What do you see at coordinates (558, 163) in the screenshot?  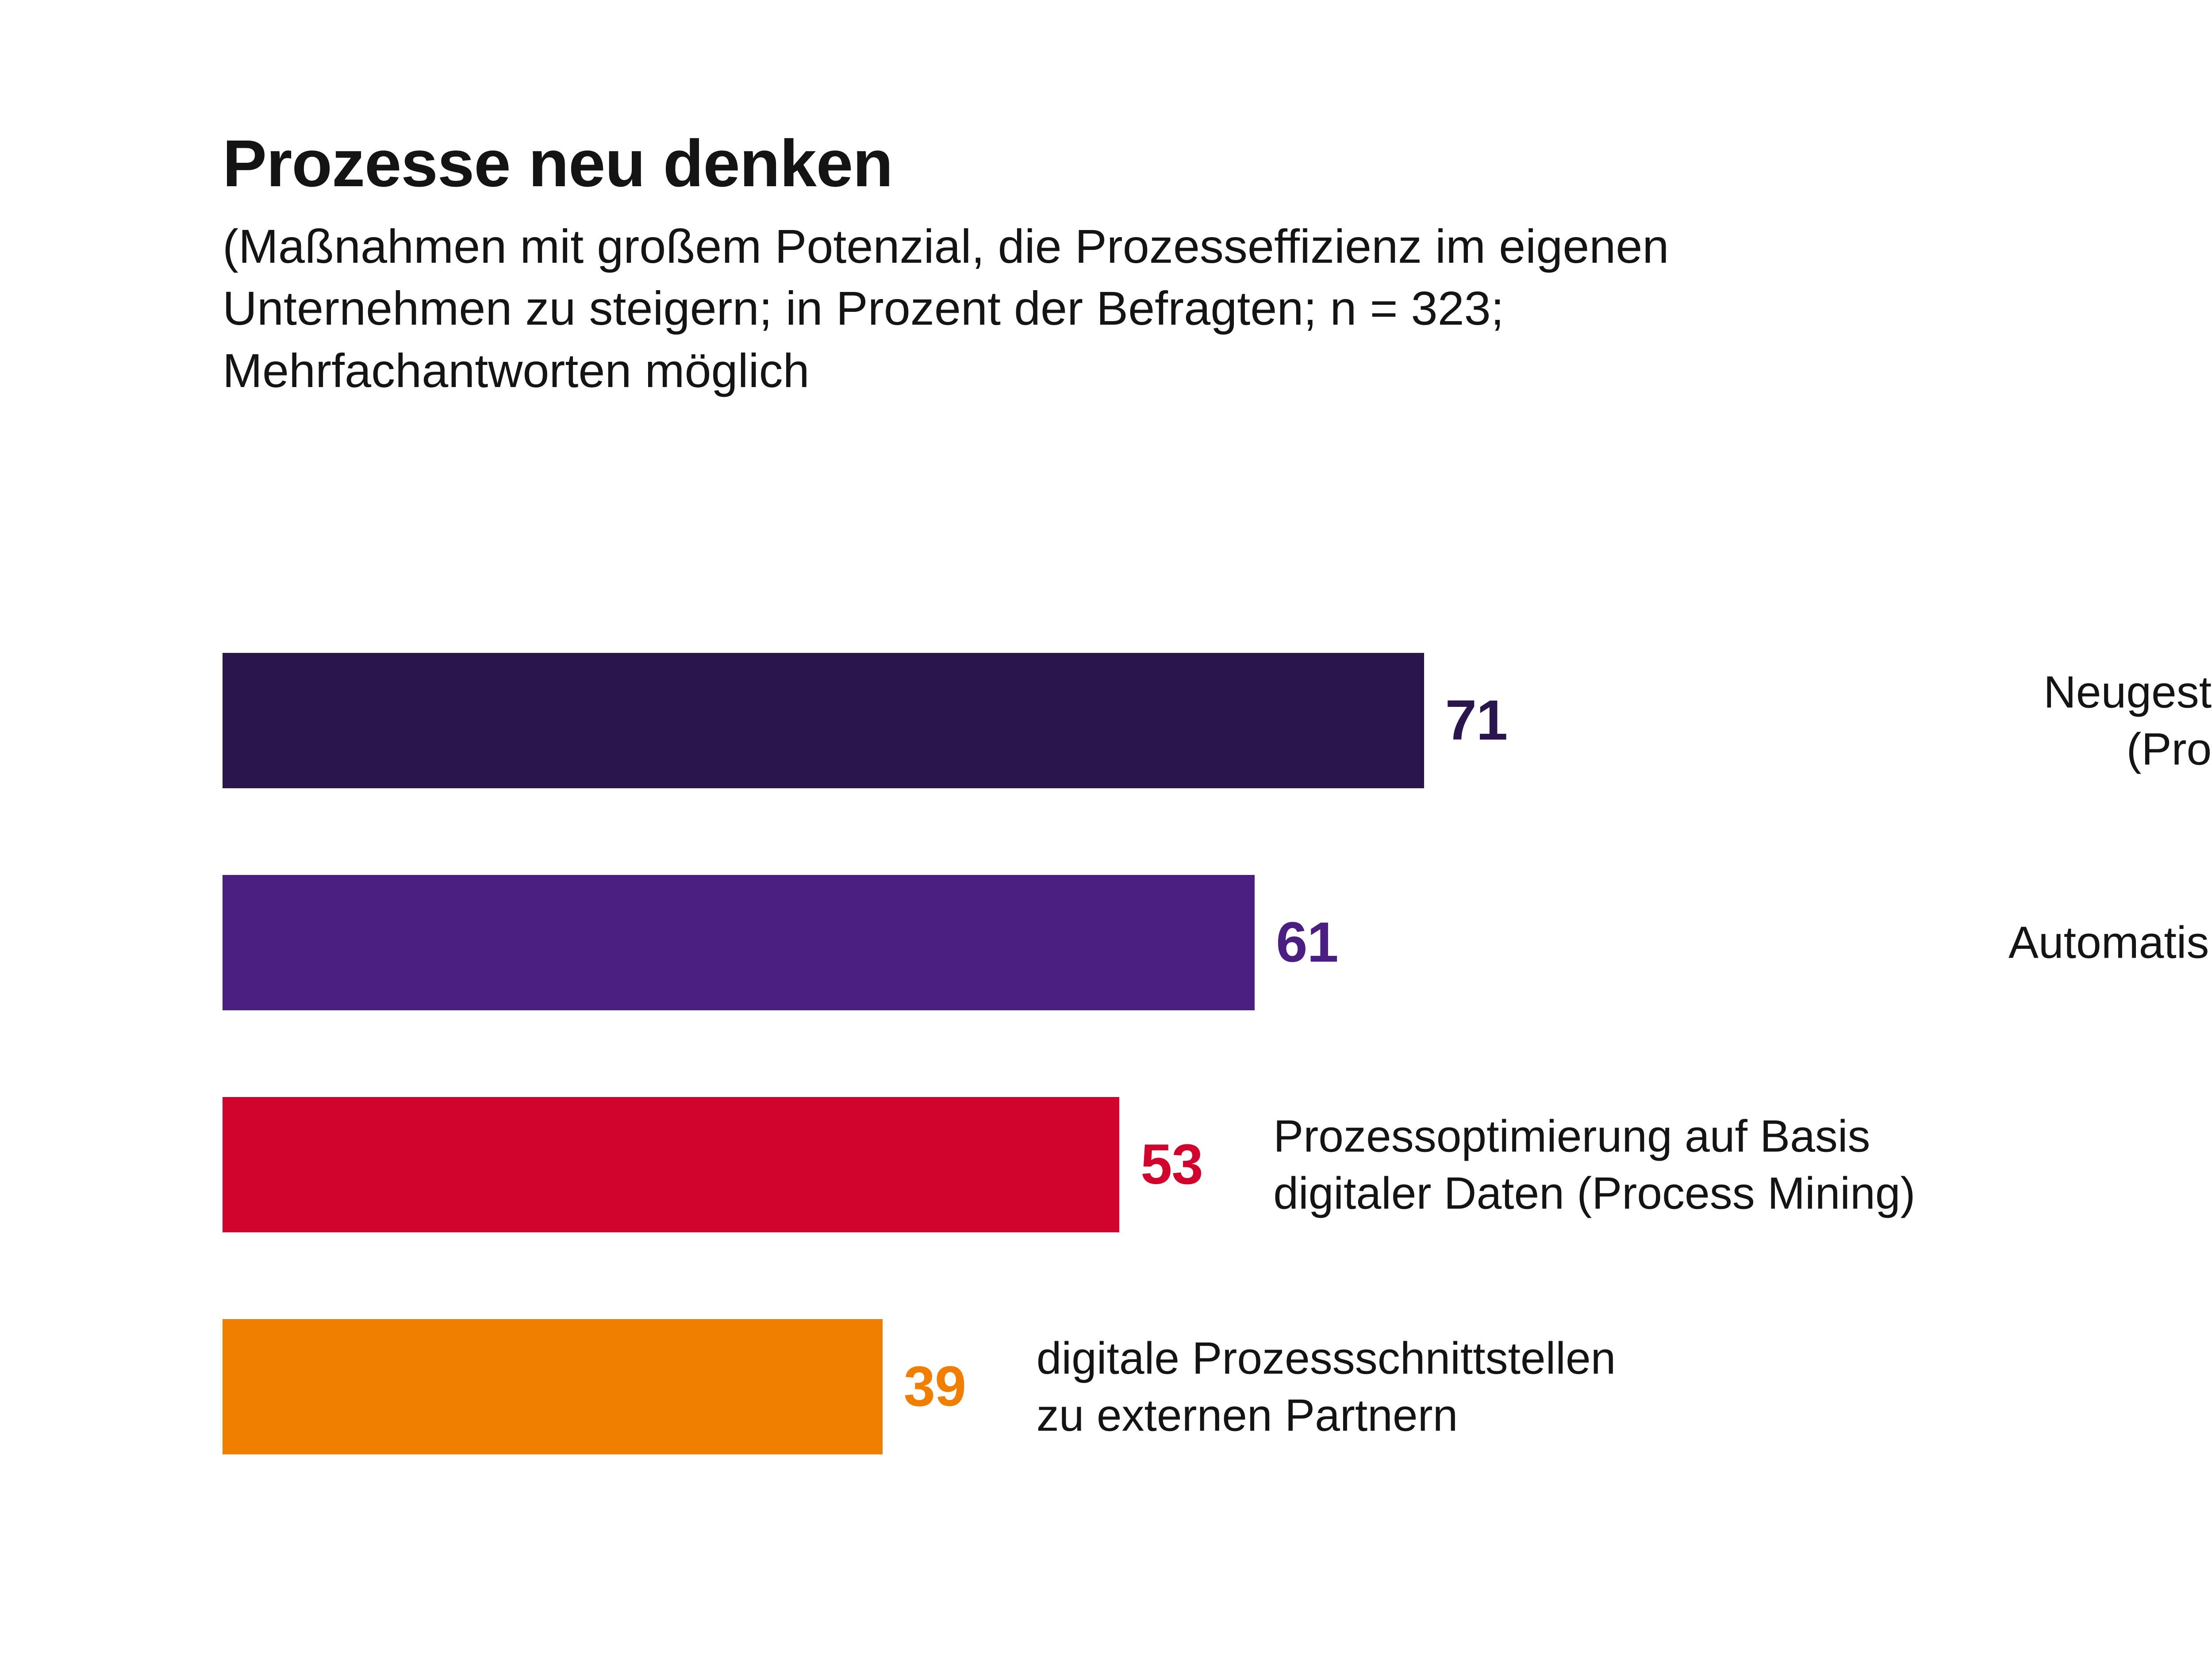 I see `page-title: Prozesse neu denken` at bounding box center [558, 163].